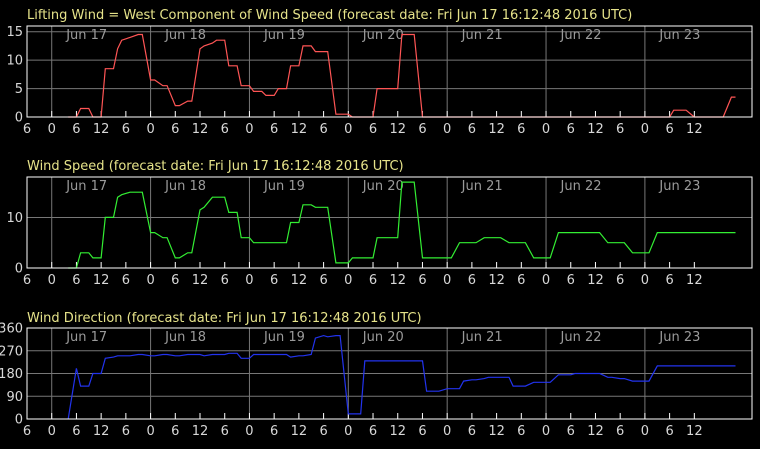 The image size is (760, 449). What do you see at coordinates (11, 374) in the screenshot?
I see `y-tick-label: 180` at bounding box center [11, 374].